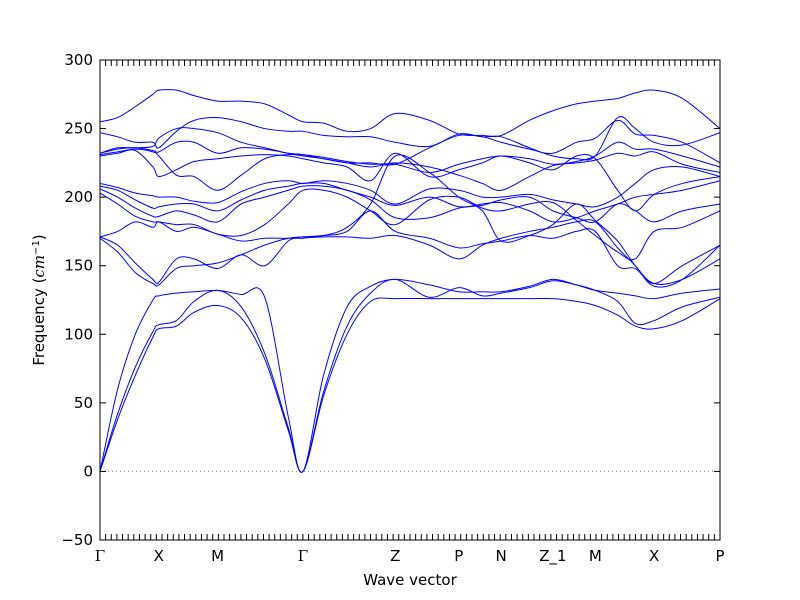 The image size is (800, 600). I want to click on x-tick-label: Z, so click(395, 556).